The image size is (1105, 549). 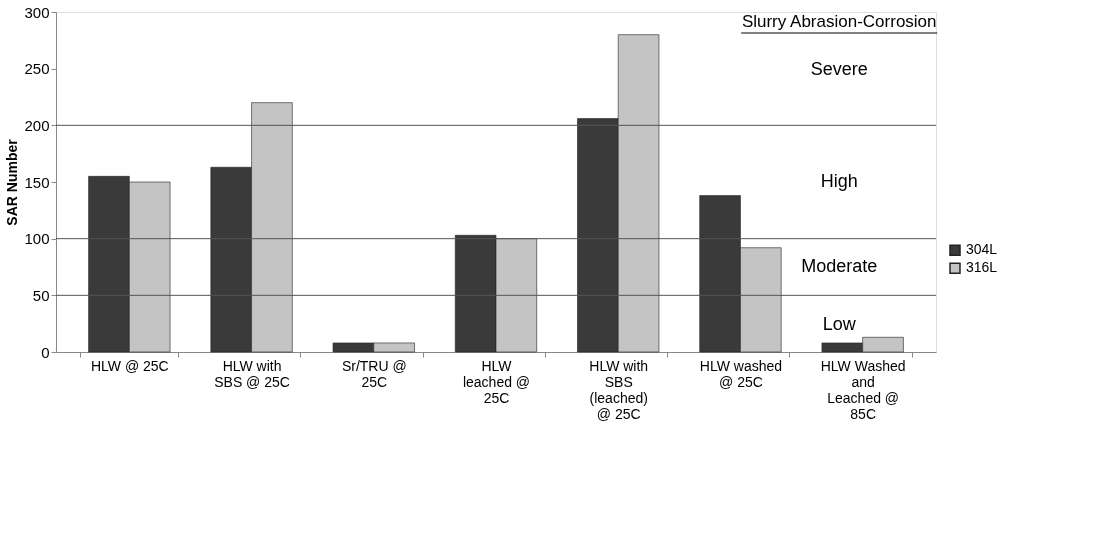 What do you see at coordinates (982, 249) in the screenshot?
I see `legend-label: 304L` at bounding box center [982, 249].